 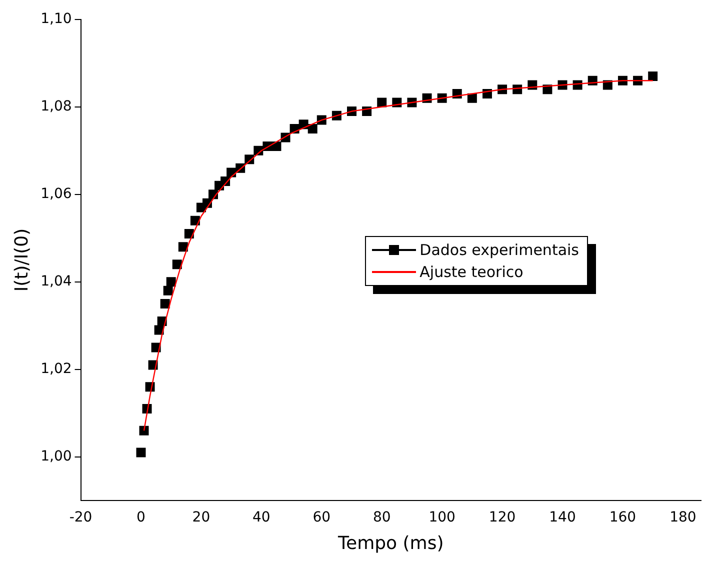 I want to click on x-tick-label: 100, so click(x=442, y=518).